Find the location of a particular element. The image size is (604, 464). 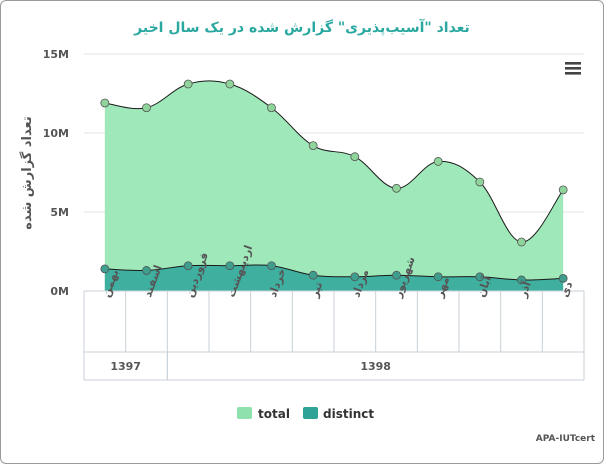

group-label: 1398 is located at coordinates (375, 366).